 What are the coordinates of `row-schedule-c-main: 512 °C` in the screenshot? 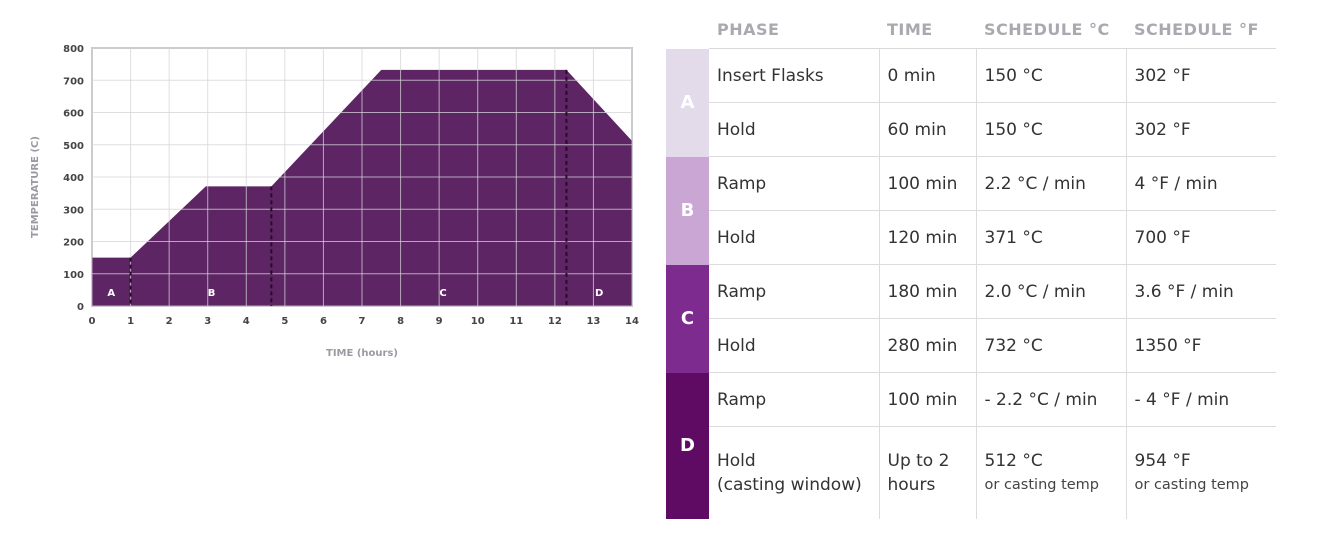 It's located at (1013, 461).